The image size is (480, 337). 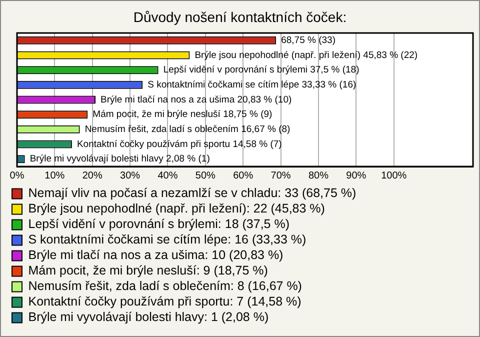 What do you see at coordinates (318, 176) in the screenshot?
I see `x-tick-label: 80%` at bounding box center [318, 176].